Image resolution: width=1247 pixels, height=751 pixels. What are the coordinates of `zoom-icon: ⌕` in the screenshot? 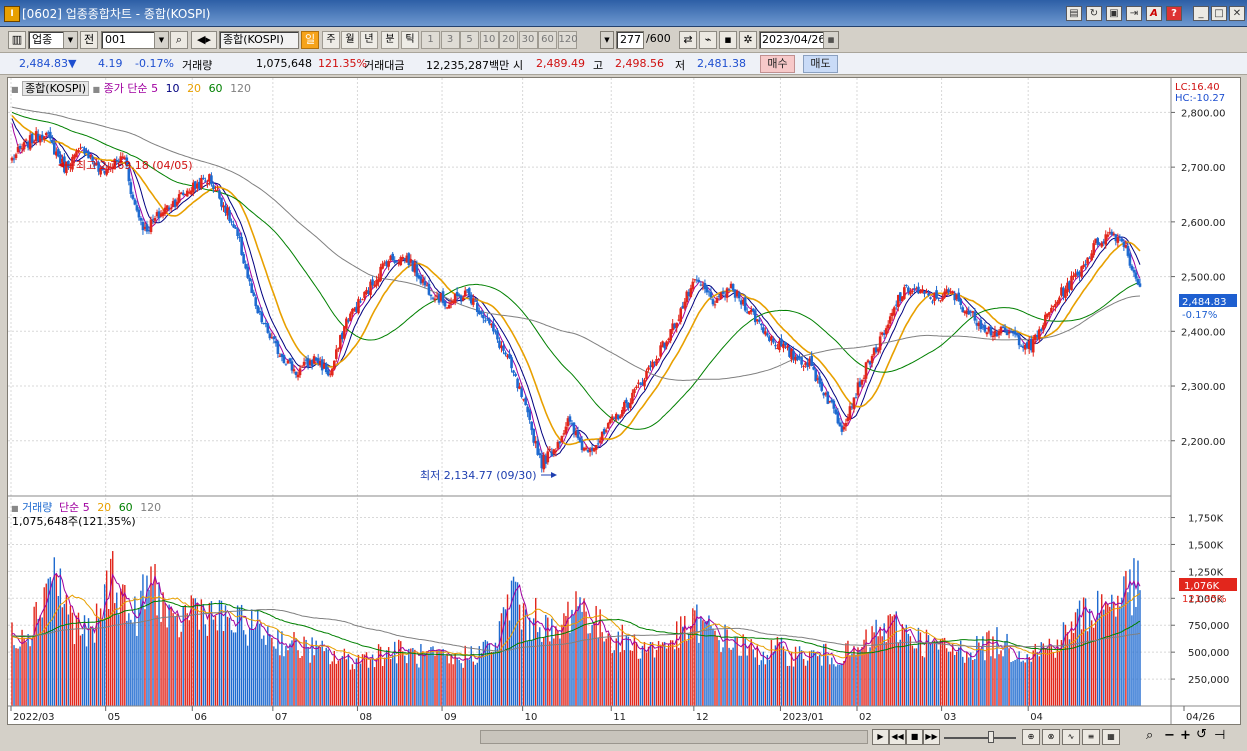 It's located at (1150, 735).